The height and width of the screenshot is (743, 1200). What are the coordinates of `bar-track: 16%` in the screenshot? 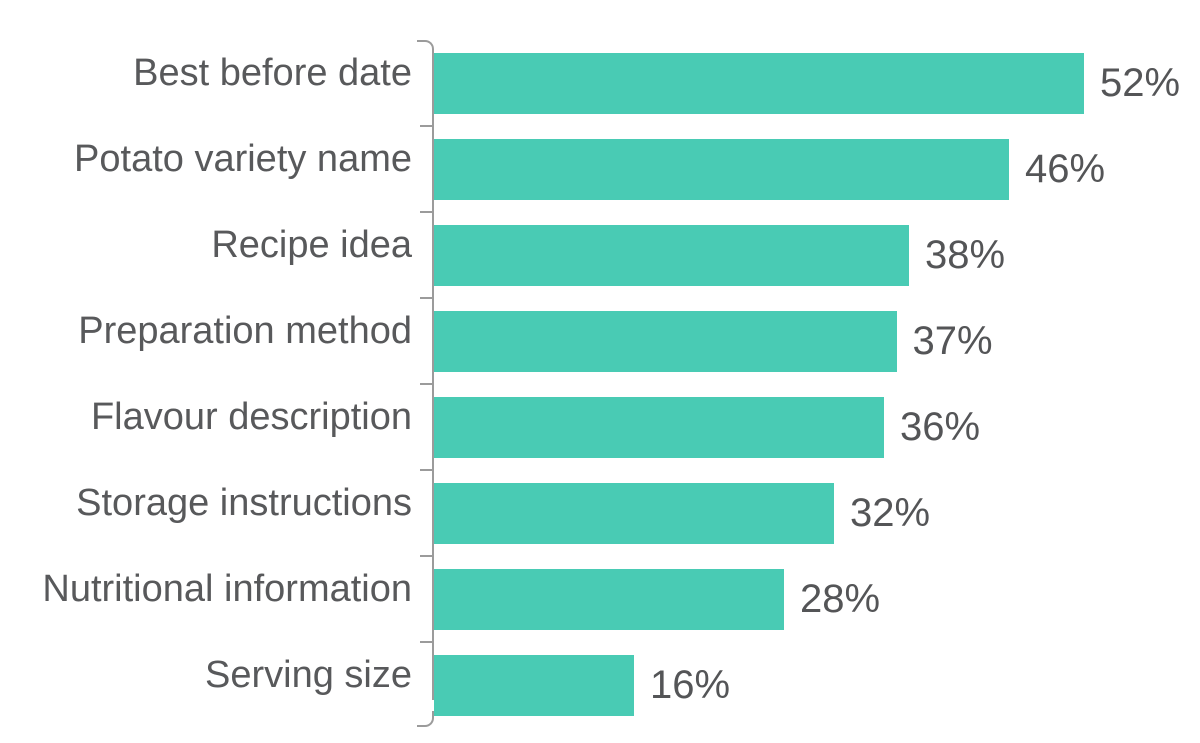 It's located at (582, 685).